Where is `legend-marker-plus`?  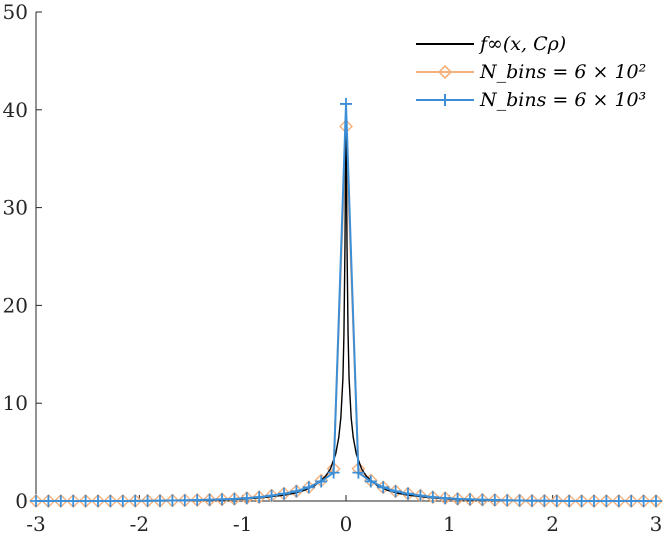
legend-marker-plus is located at coordinates (445, 100).